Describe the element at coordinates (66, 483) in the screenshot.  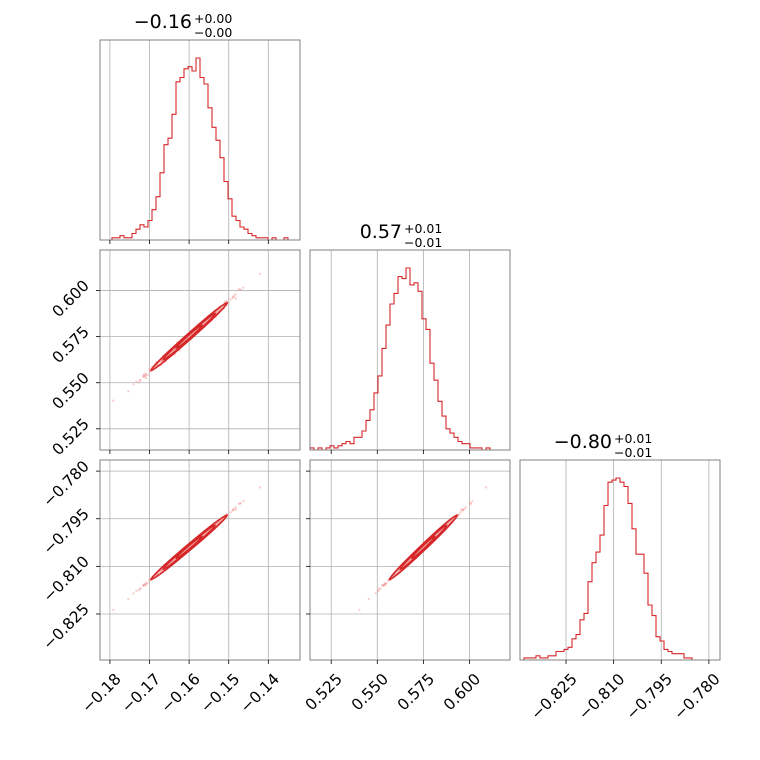
I see `y-tick-label: −0.780` at that location.